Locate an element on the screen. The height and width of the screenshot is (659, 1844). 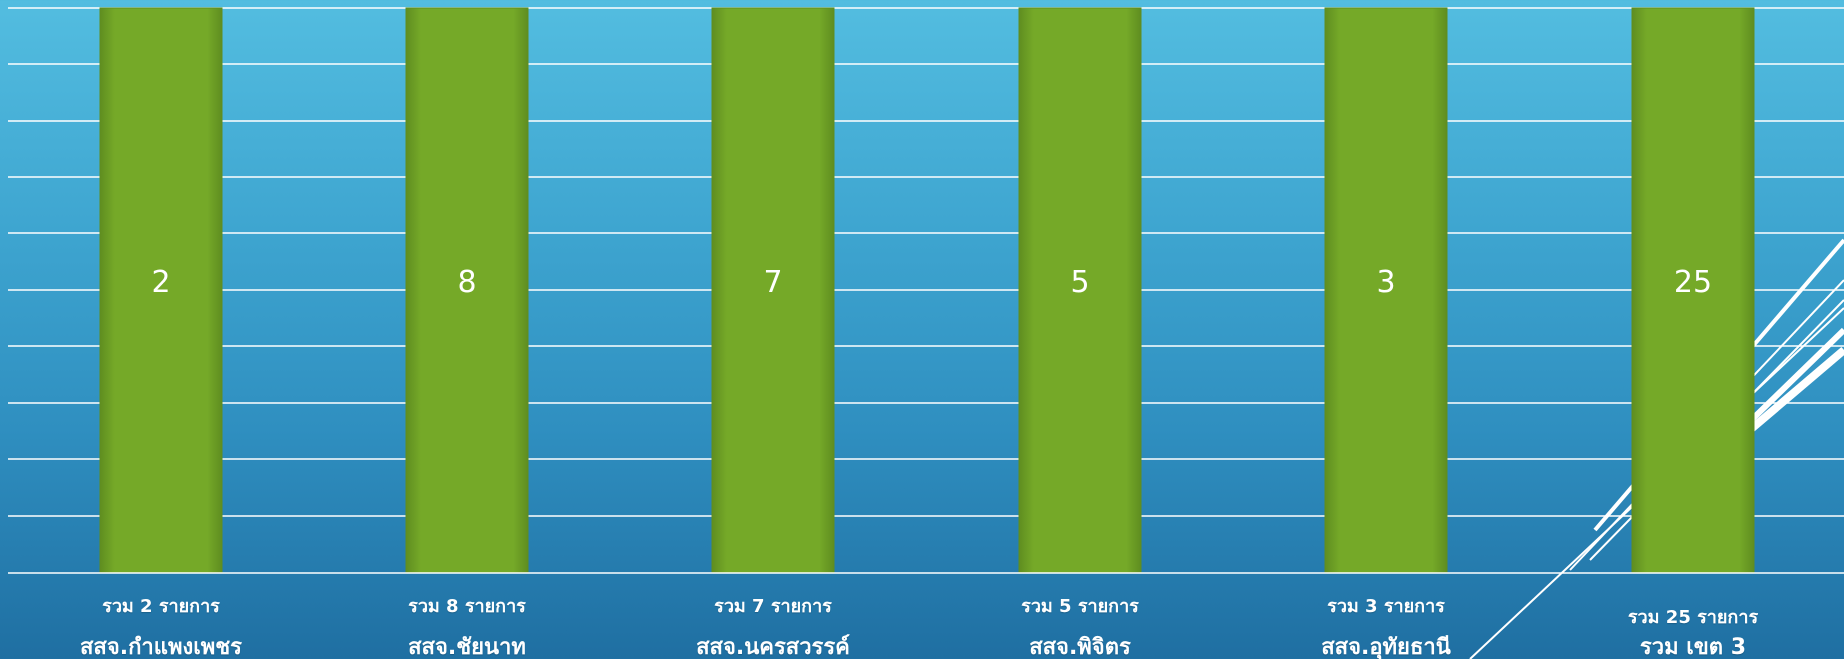
bar-value-label-1: 2 is located at coordinates (160, 282).